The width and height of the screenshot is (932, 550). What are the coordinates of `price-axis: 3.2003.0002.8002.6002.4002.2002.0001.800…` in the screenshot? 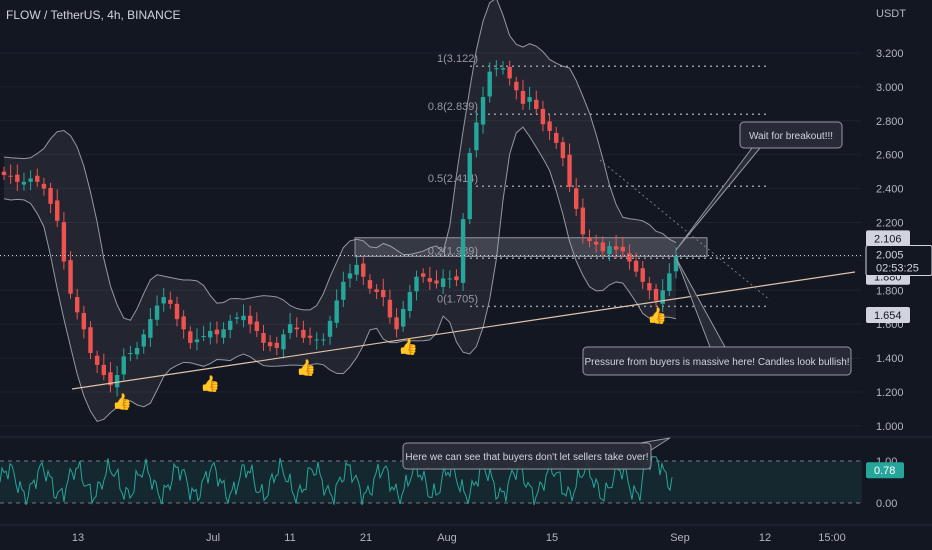 It's located at (898, 240).